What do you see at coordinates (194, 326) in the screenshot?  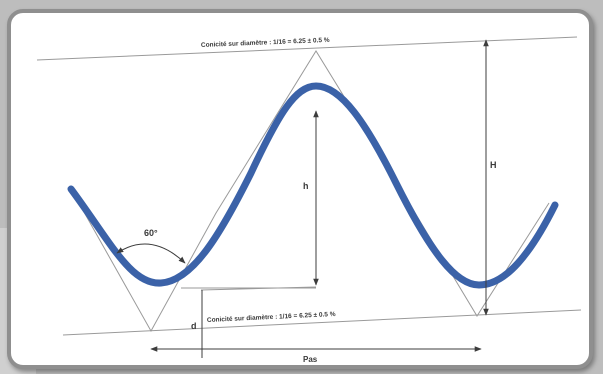 I see `d-label: d` at bounding box center [194, 326].